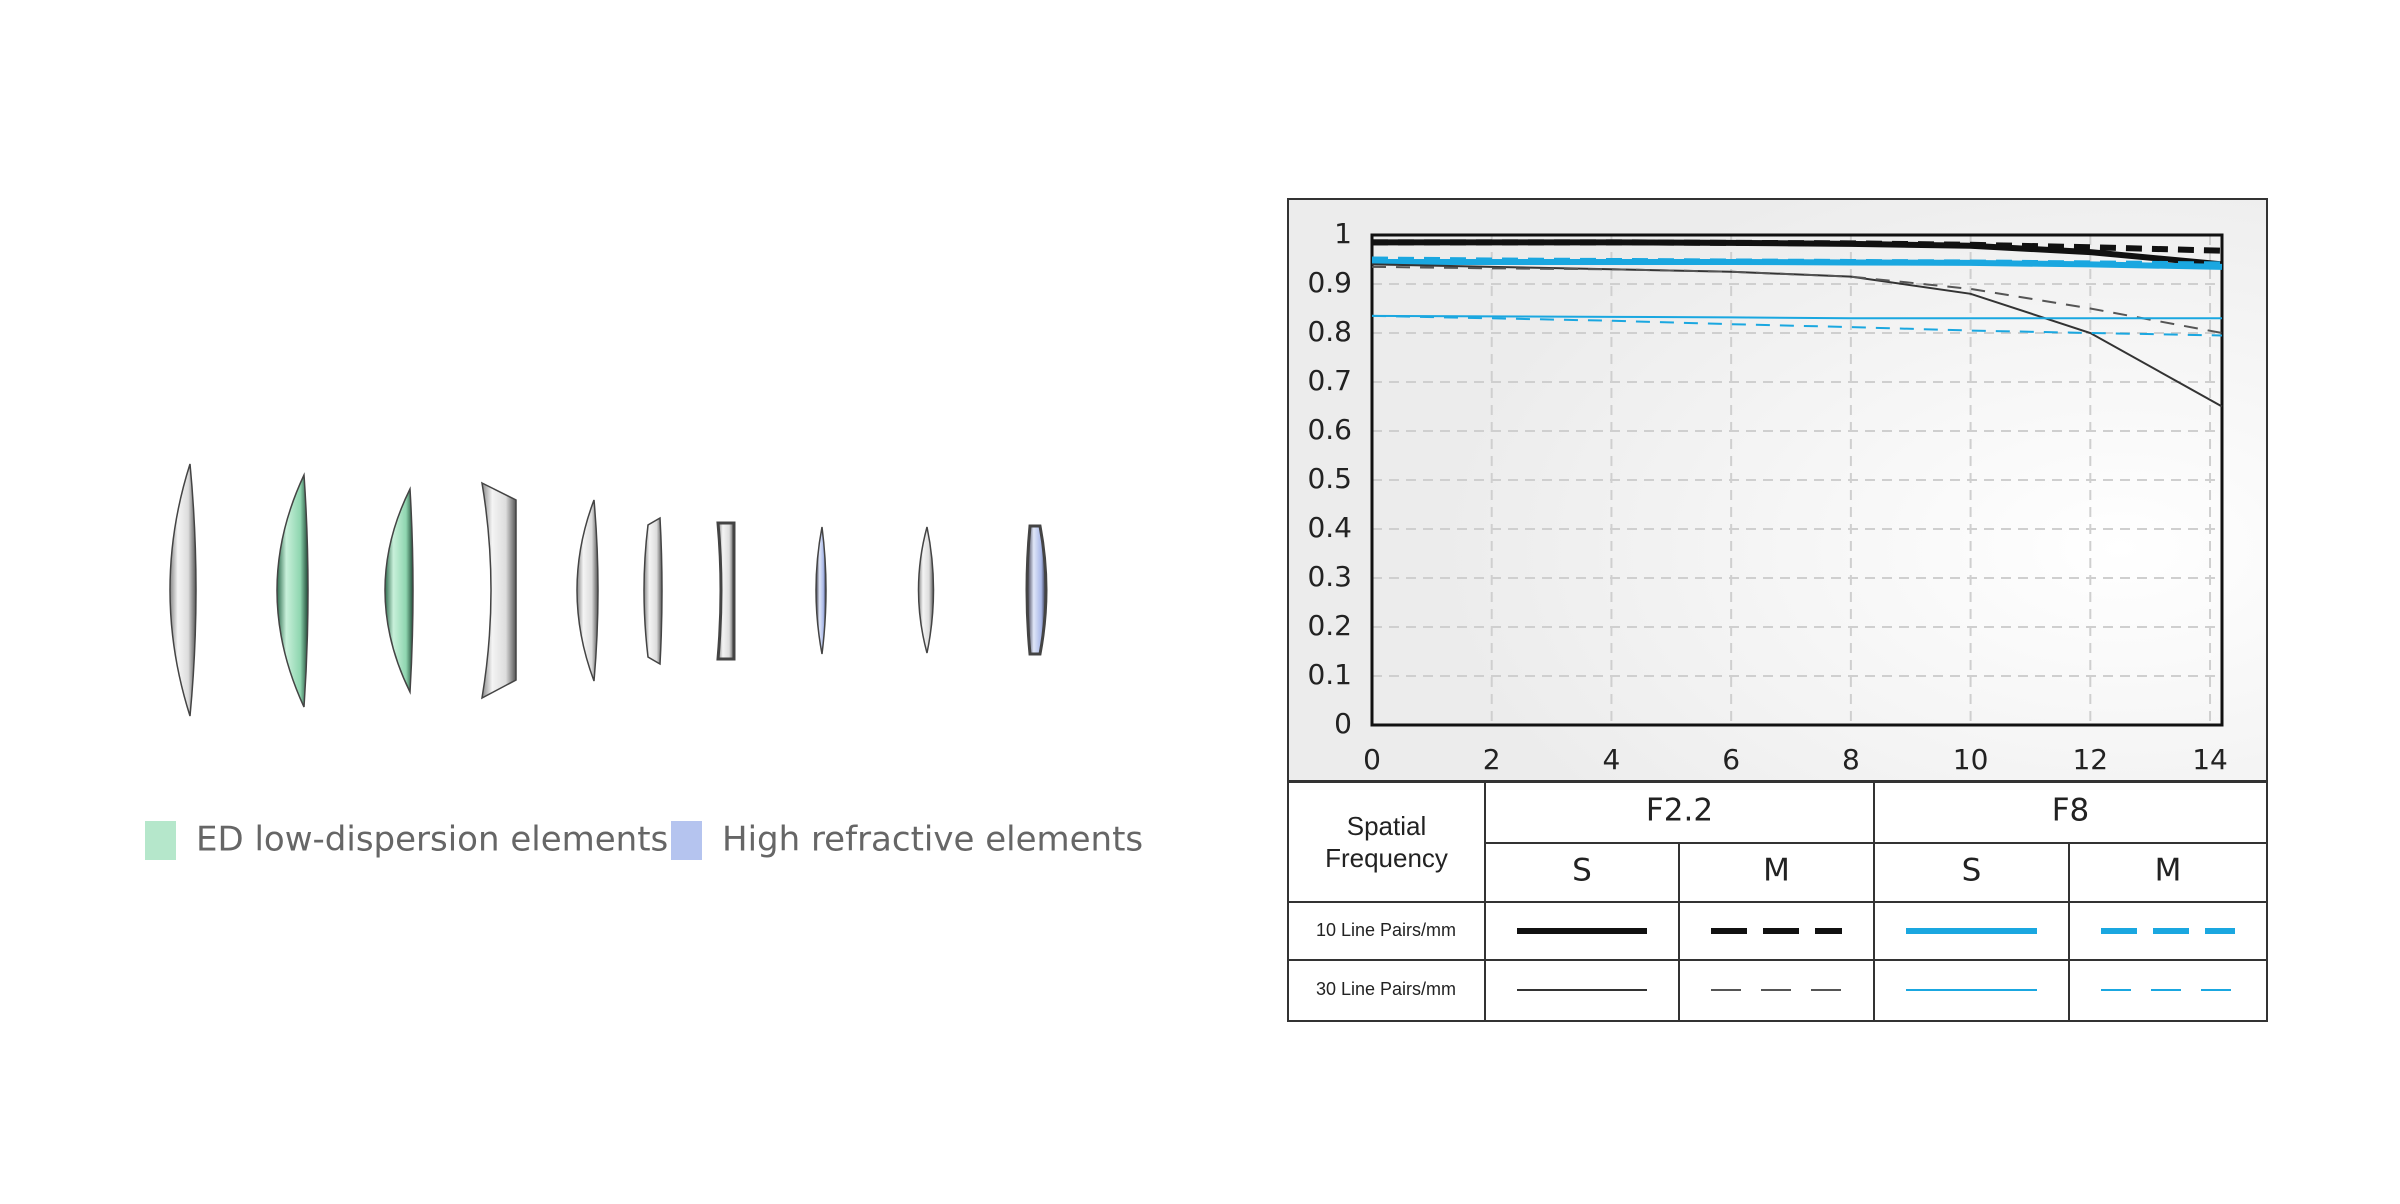 This screenshot has height=1204, width=2400. What do you see at coordinates (2210, 759) in the screenshot?
I see `x-tick-label: 14` at bounding box center [2210, 759].